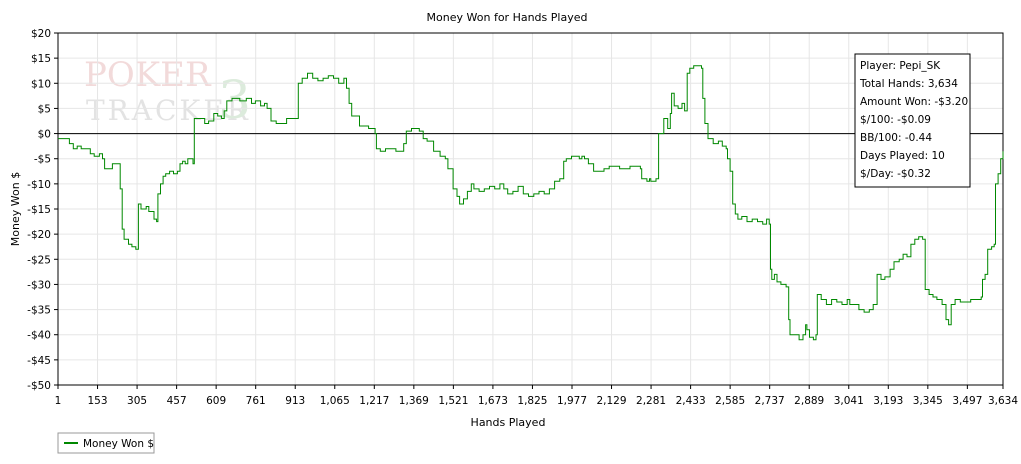 This screenshot has width=1021, height=464. I want to click on stat-bb-per-100: BB/100: -0.44, so click(896, 138).